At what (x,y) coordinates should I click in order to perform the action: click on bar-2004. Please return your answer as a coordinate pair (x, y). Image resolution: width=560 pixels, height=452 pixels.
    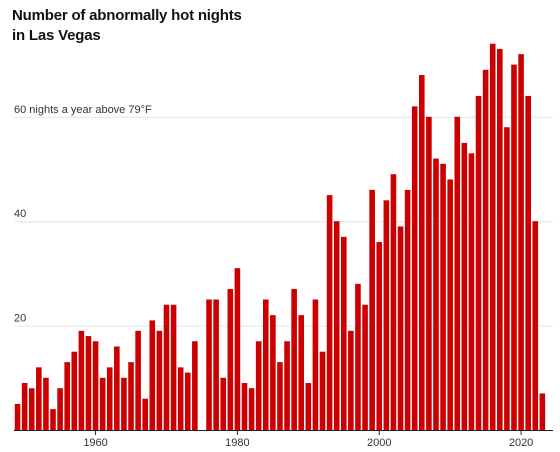
    Looking at the image, I should click on (407, 309).